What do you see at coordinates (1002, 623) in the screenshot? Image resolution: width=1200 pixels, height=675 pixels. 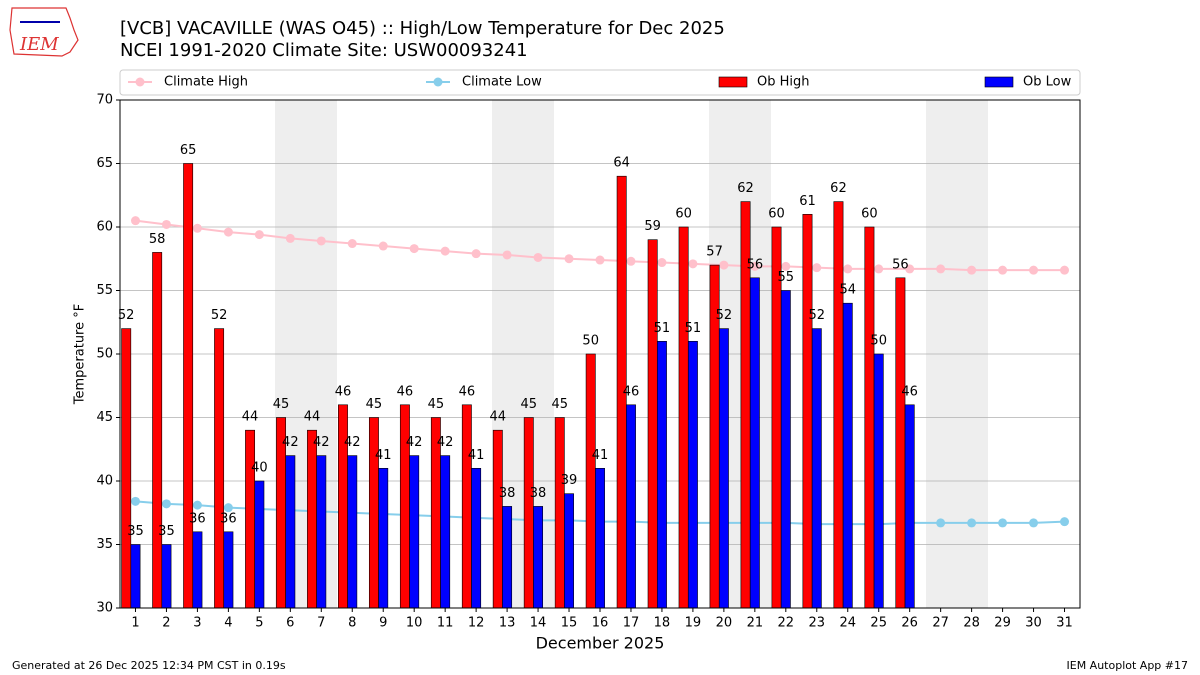 I see `x-tick-label: 29` at bounding box center [1002, 623].